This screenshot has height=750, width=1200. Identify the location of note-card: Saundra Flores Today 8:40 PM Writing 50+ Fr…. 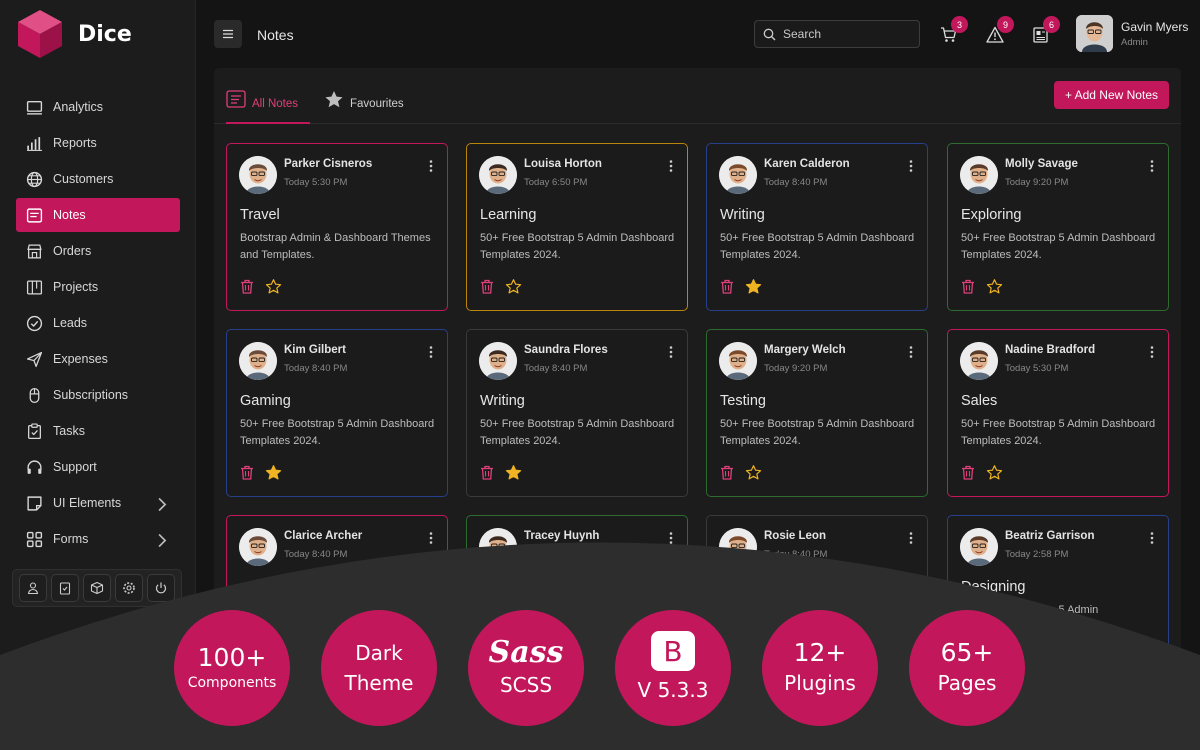
(577, 413).